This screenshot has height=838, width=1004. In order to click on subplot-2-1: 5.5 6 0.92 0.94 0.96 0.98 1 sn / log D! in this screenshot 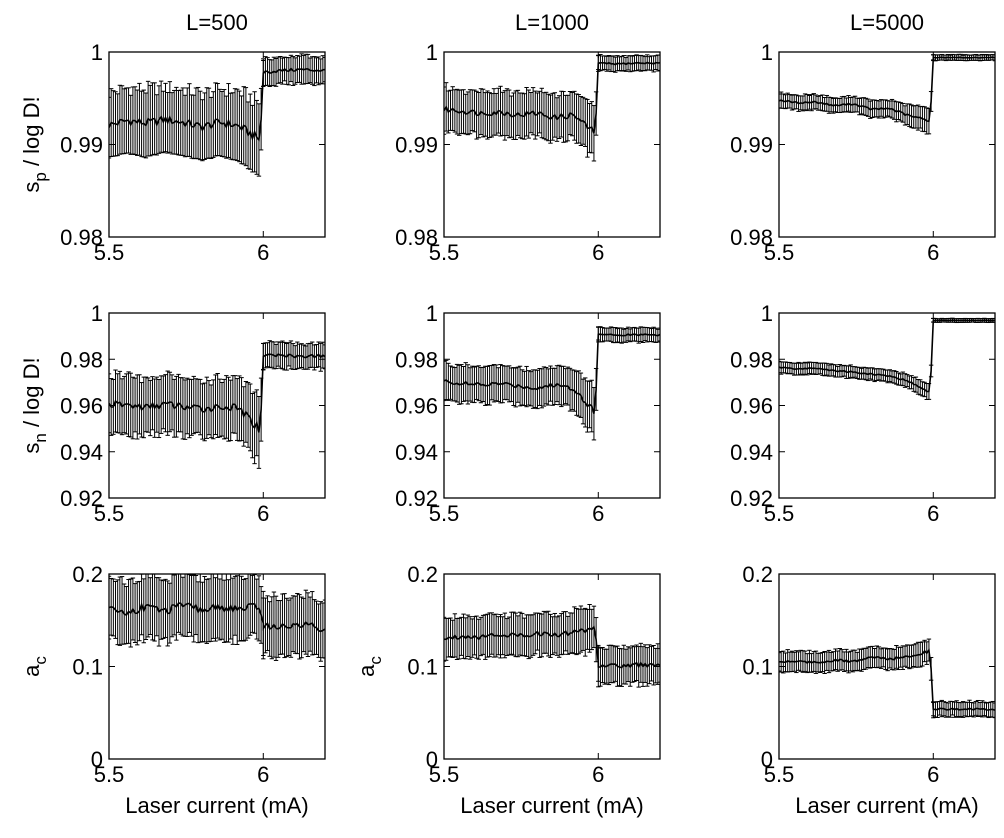, I will do `click(172, 413)`.